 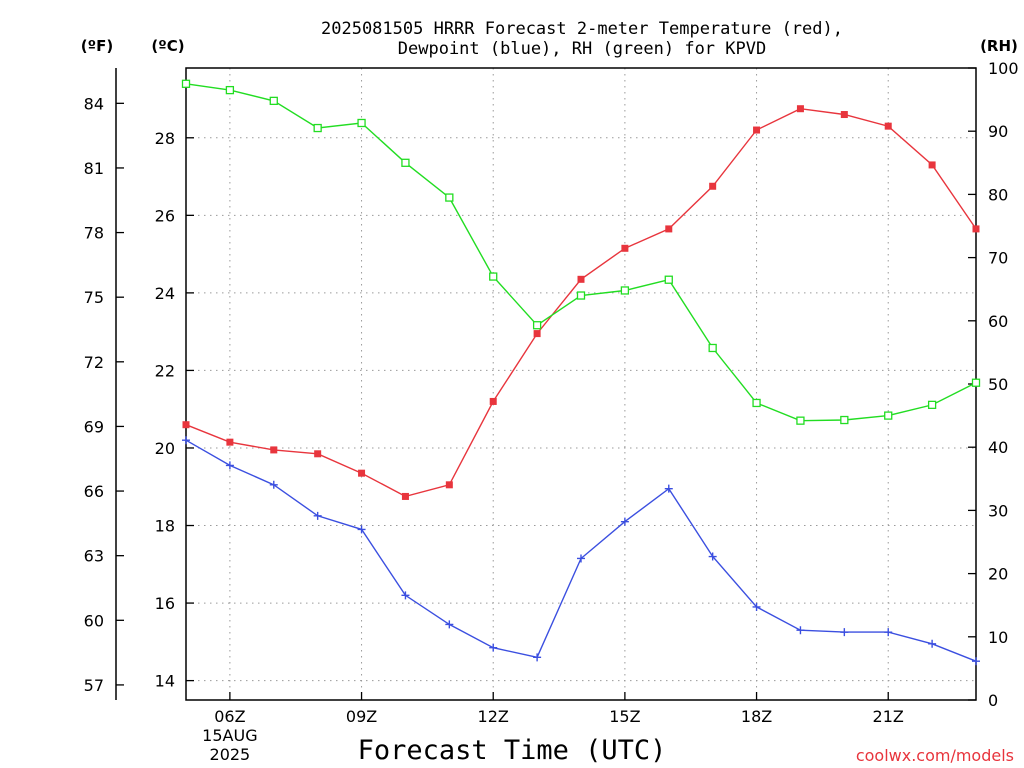 What do you see at coordinates (998, 574) in the screenshot?
I see `rh-tick-label-20: 20` at bounding box center [998, 574].